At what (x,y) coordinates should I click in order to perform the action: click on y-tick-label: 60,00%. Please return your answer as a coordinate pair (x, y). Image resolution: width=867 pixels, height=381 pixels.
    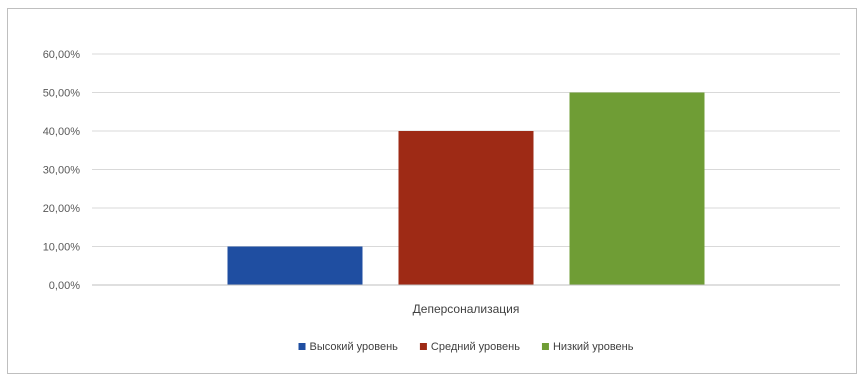
    Looking at the image, I should click on (62, 55).